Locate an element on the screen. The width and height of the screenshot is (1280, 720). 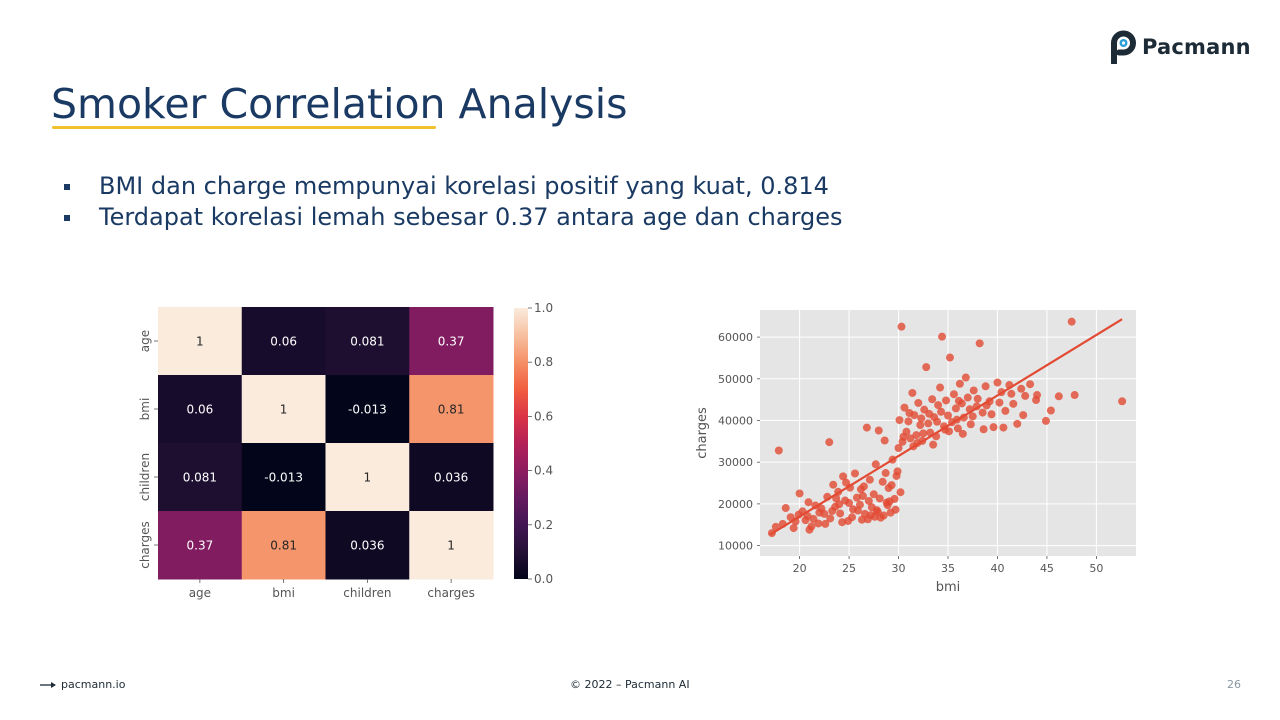
x-tick-label: 40 is located at coordinates (997, 568).